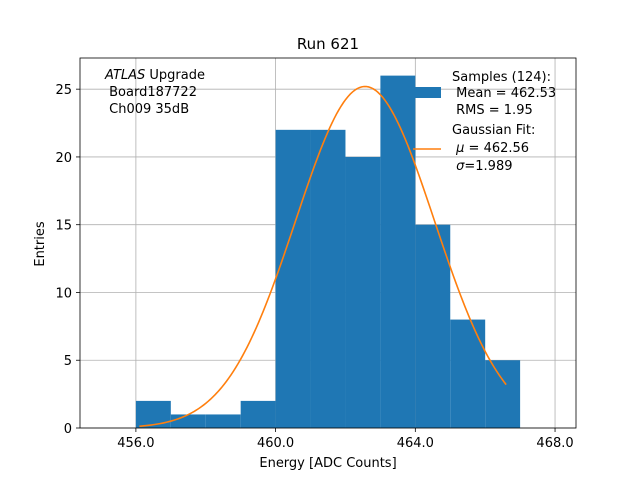 This screenshot has width=640, height=480. What do you see at coordinates (504, 93) in the screenshot?
I see `legend-samples-mean: Mean = 462.53` at bounding box center [504, 93].